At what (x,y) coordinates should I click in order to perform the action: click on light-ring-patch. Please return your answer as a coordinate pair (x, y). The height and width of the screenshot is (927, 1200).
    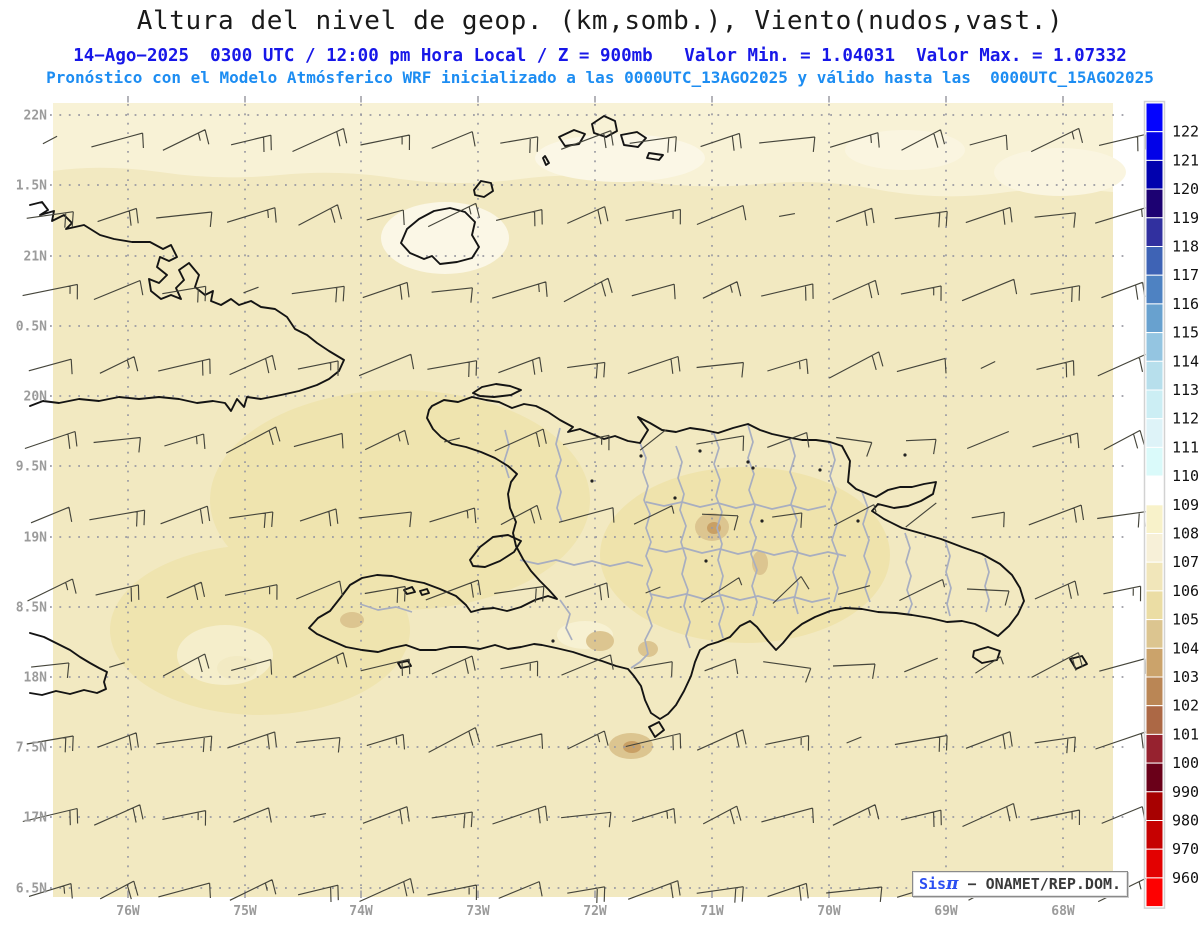
    Looking at the image, I should click on (237, 668).